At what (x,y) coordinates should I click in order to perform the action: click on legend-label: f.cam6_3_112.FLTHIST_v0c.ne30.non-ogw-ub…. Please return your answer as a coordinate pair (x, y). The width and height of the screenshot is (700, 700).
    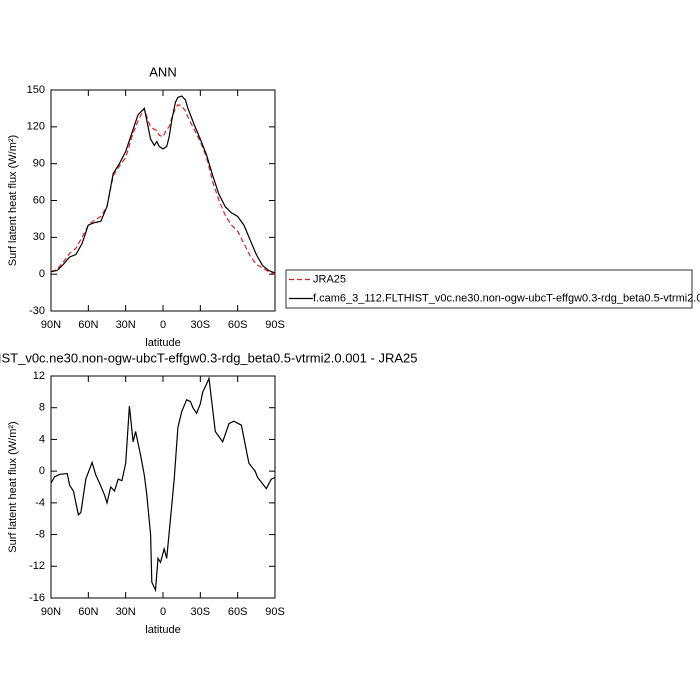
    Looking at the image, I should click on (506, 298).